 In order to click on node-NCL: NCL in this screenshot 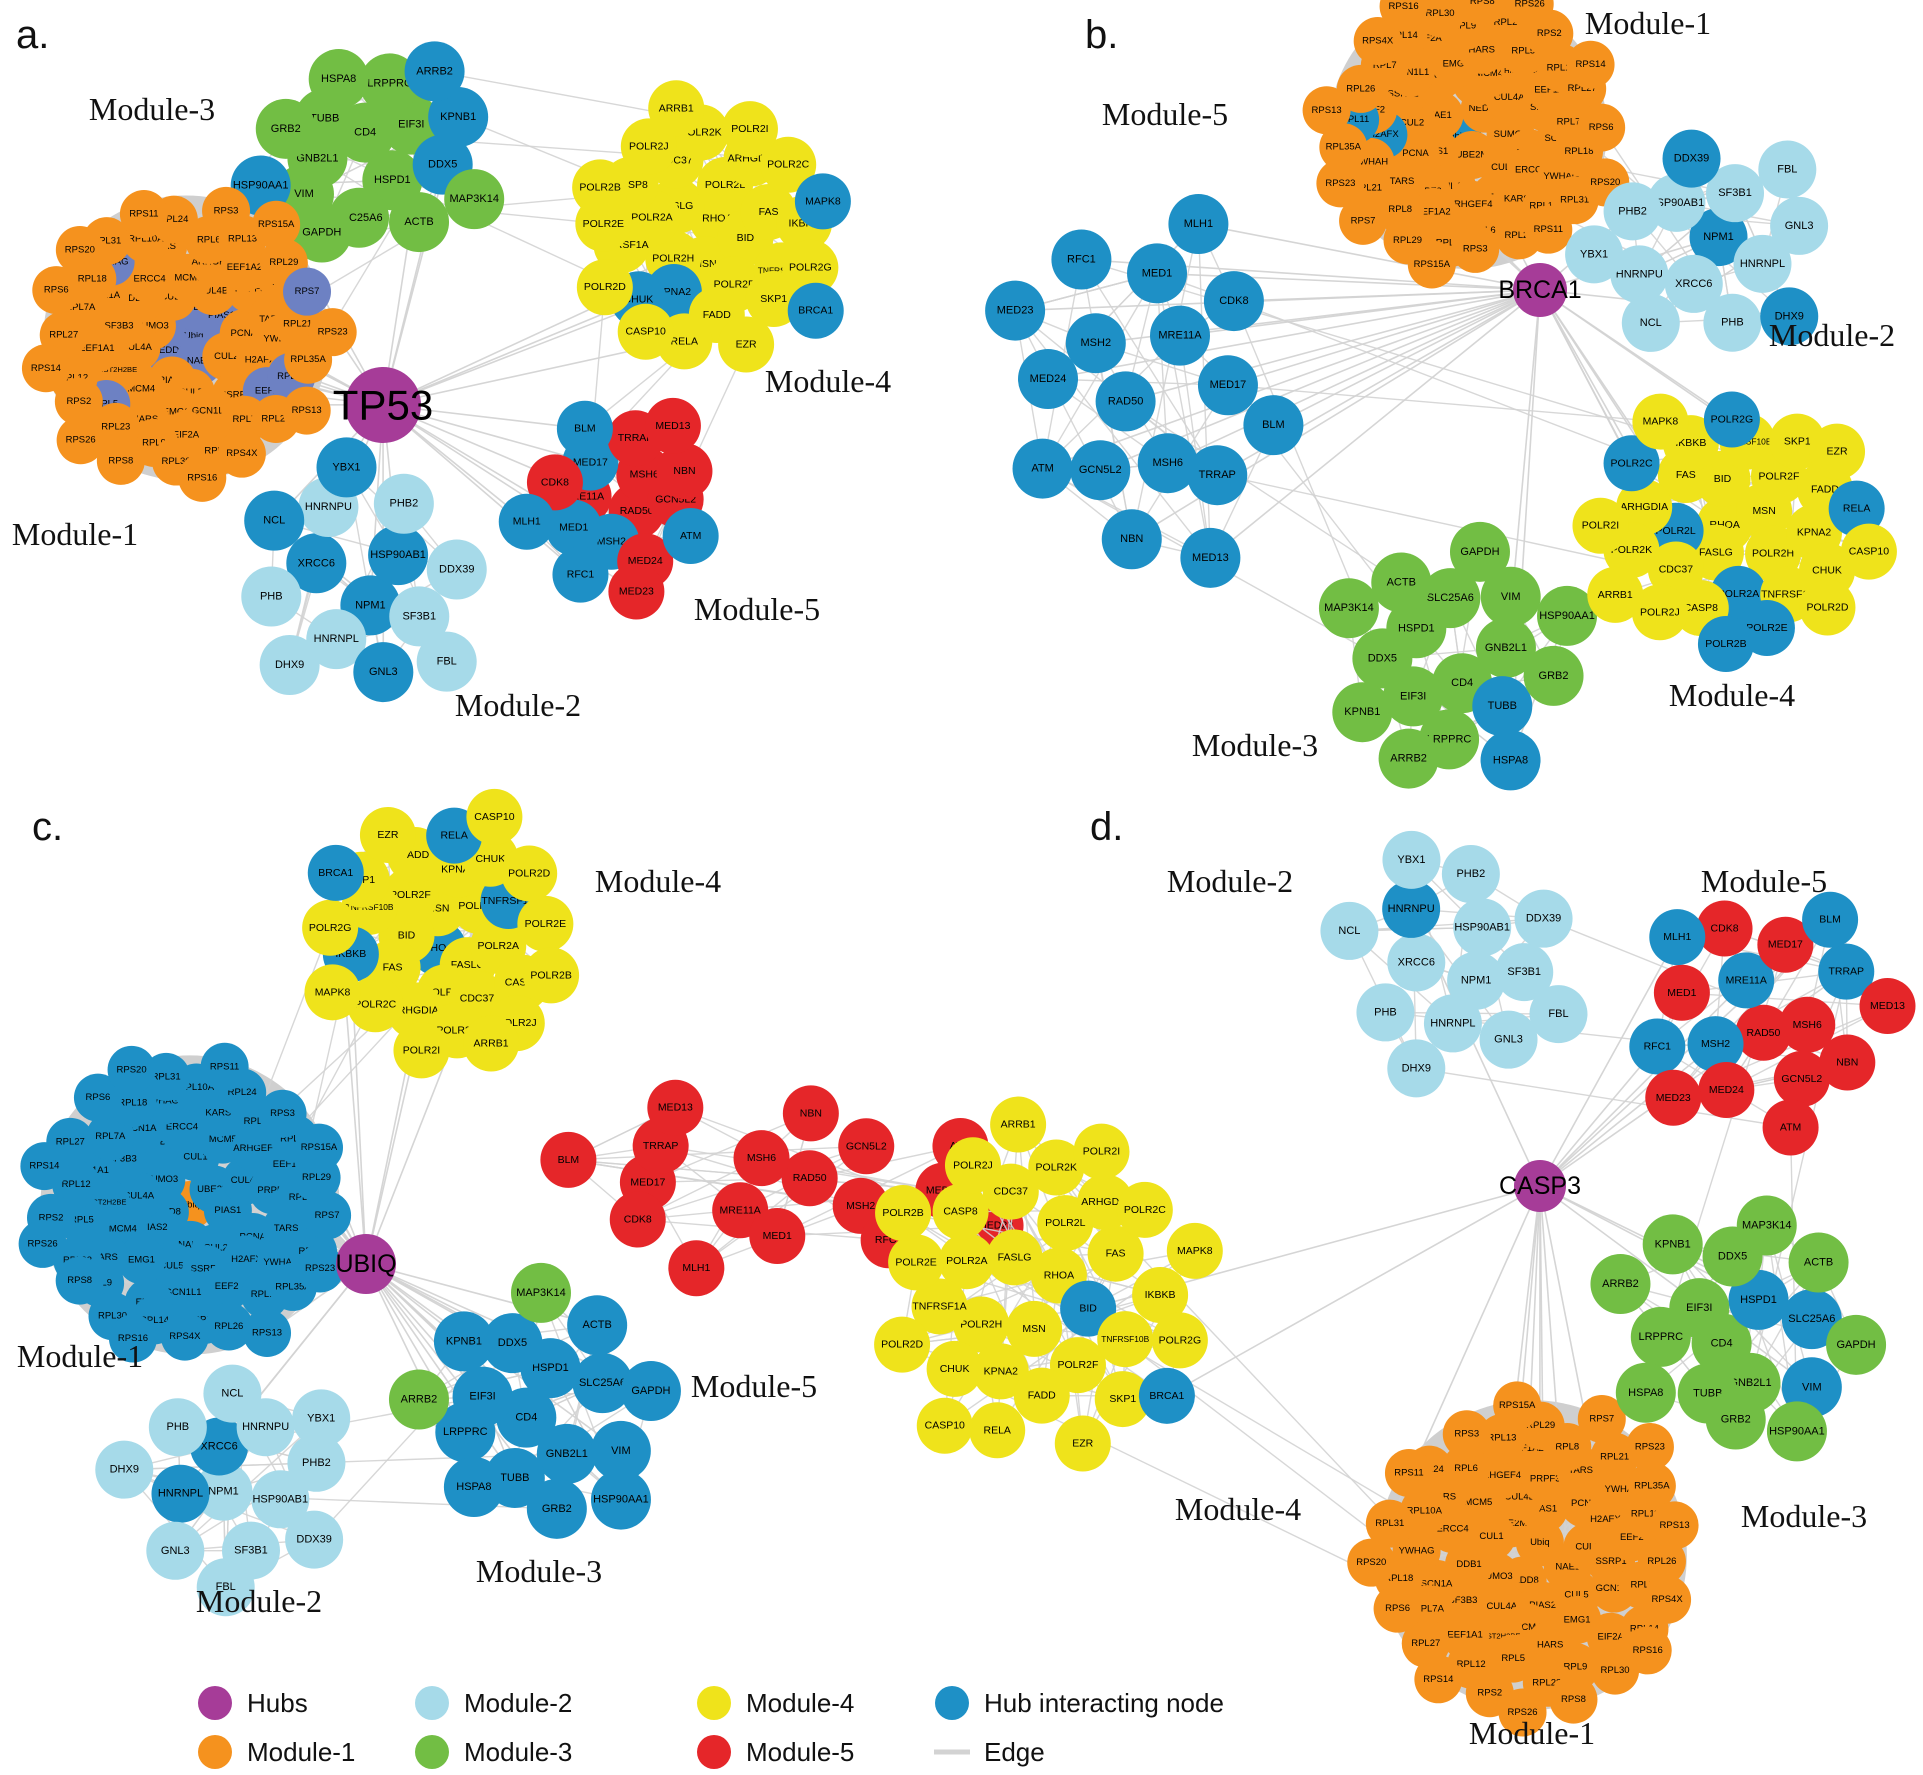, I will do `click(232, 1393)`.